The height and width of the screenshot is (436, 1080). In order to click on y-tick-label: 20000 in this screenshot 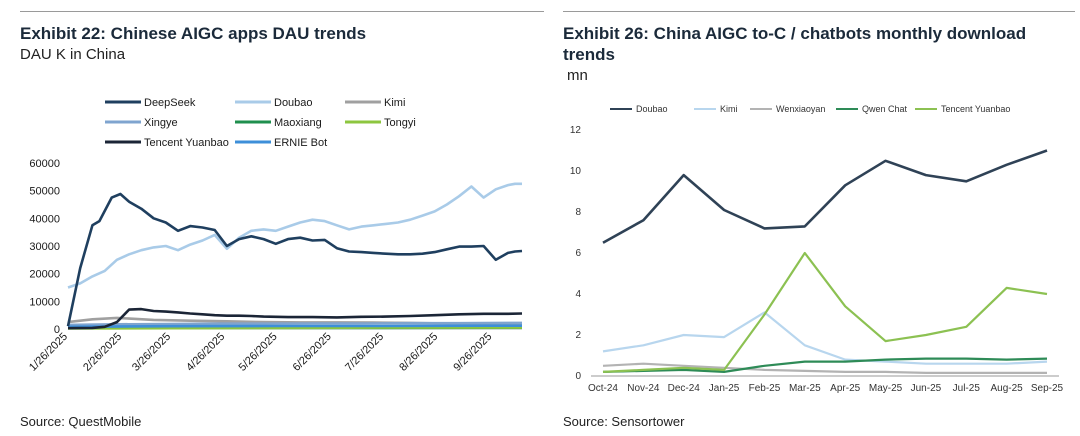, I will do `click(44, 275)`.